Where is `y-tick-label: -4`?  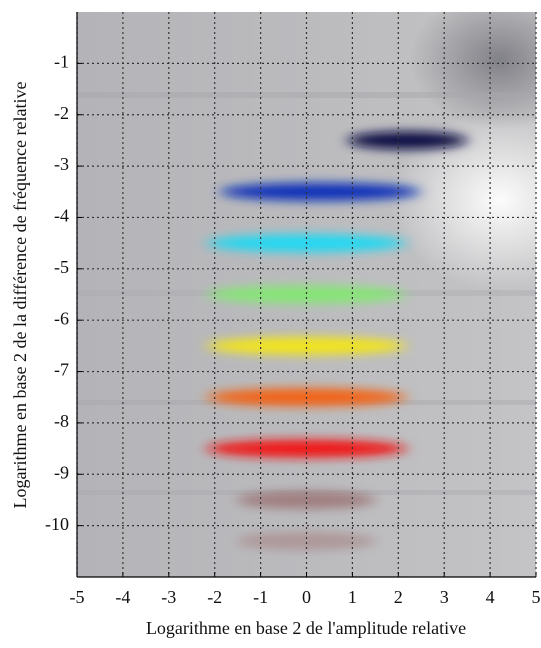 y-tick-label: -4 is located at coordinates (61, 216).